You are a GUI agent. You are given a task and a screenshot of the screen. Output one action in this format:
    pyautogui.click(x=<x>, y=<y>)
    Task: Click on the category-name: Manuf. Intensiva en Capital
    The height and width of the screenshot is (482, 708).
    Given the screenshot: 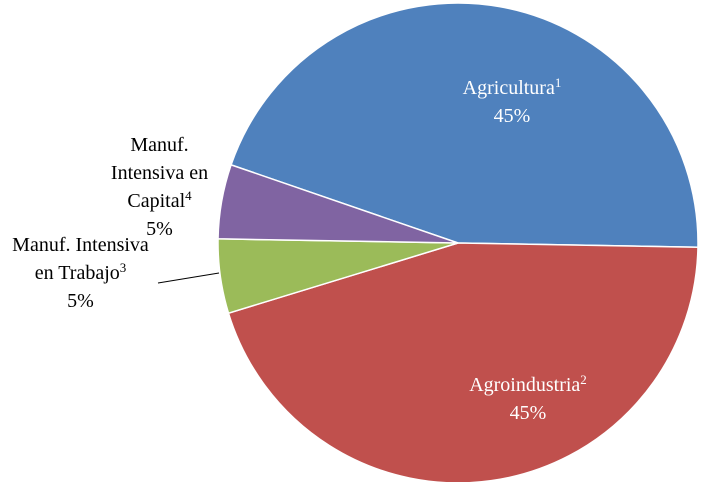 What is the action you would take?
    pyautogui.click(x=159, y=173)
    